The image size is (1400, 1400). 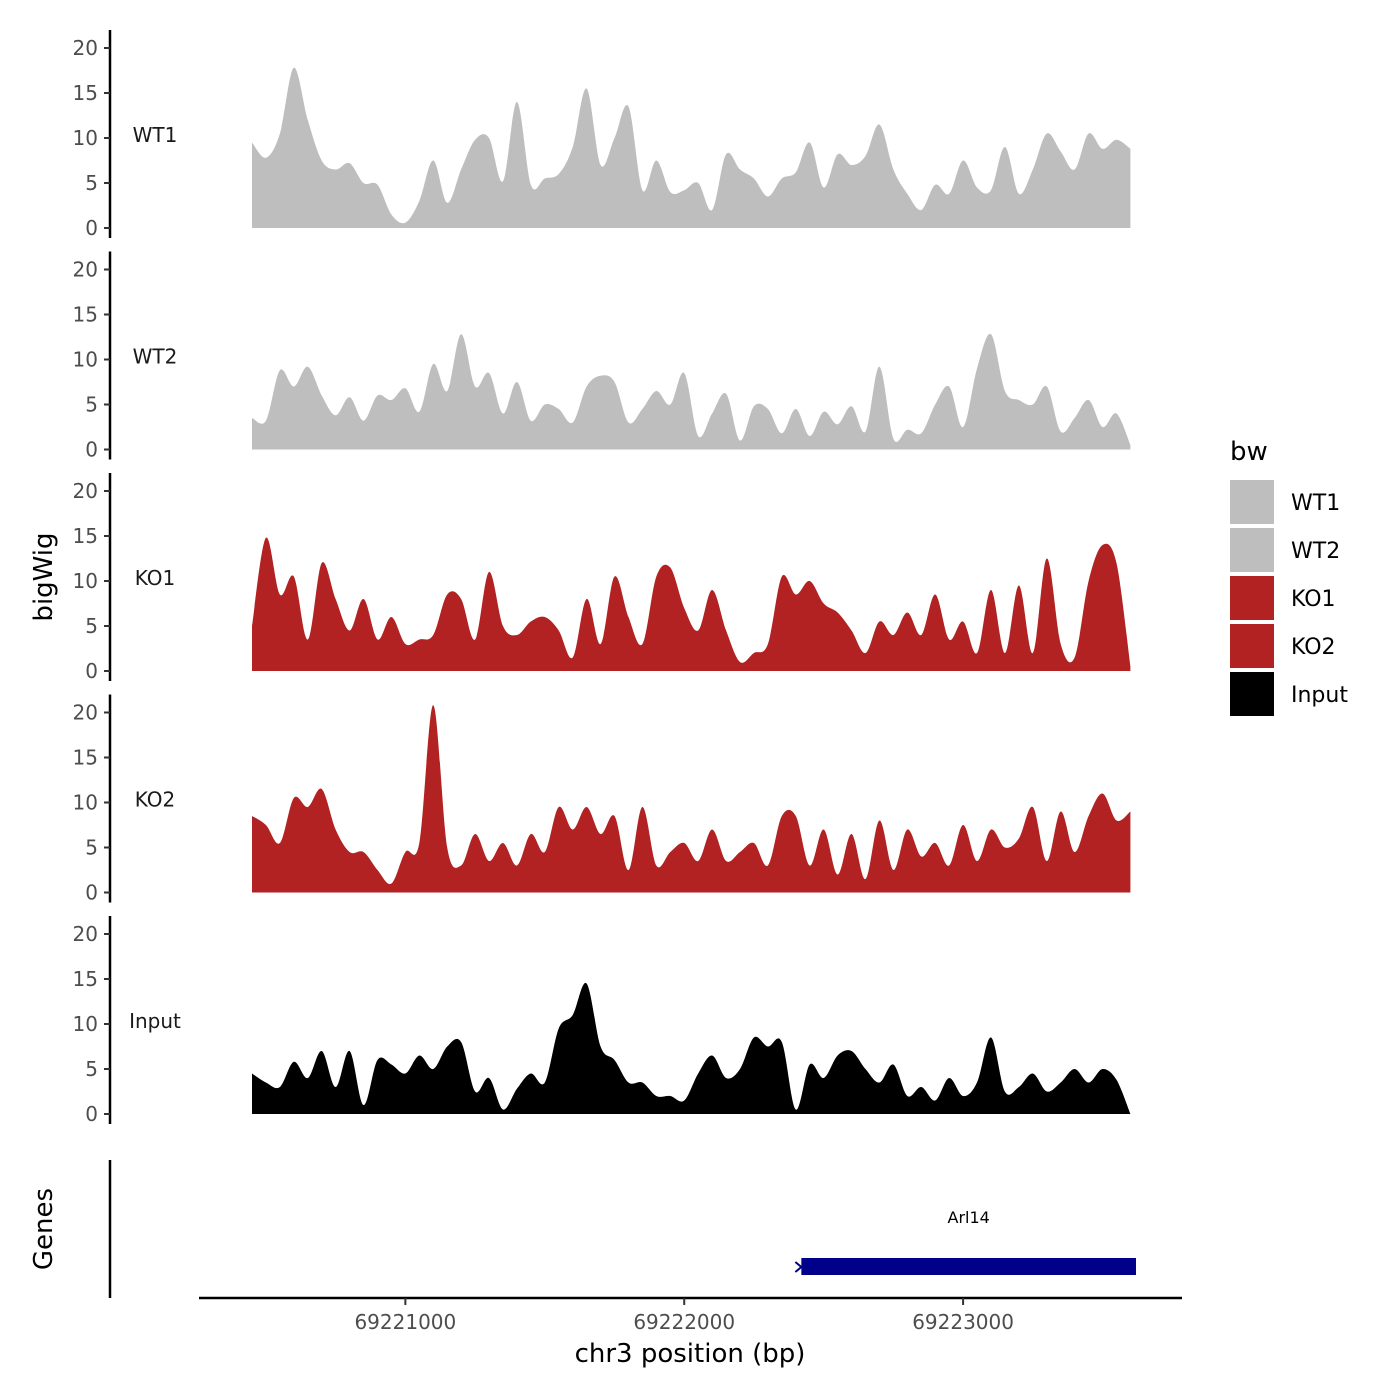 I want to click on legend-title: bw, so click(x=1249, y=452).